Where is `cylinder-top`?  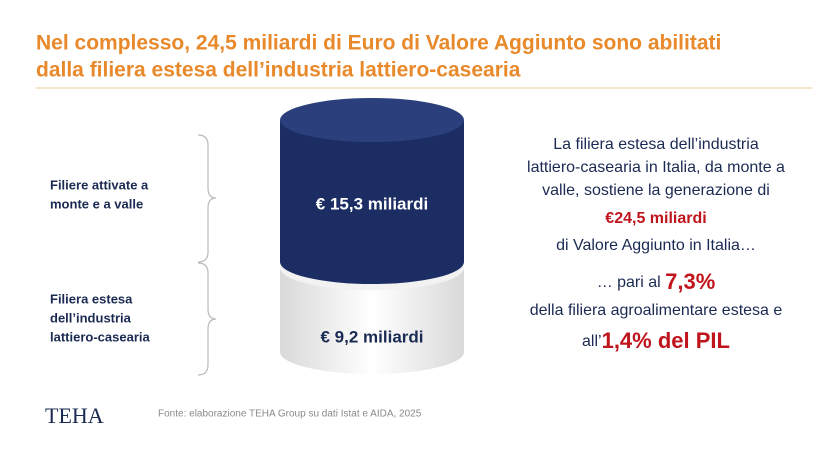
cylinder-top is located at coordinates (372, 202).